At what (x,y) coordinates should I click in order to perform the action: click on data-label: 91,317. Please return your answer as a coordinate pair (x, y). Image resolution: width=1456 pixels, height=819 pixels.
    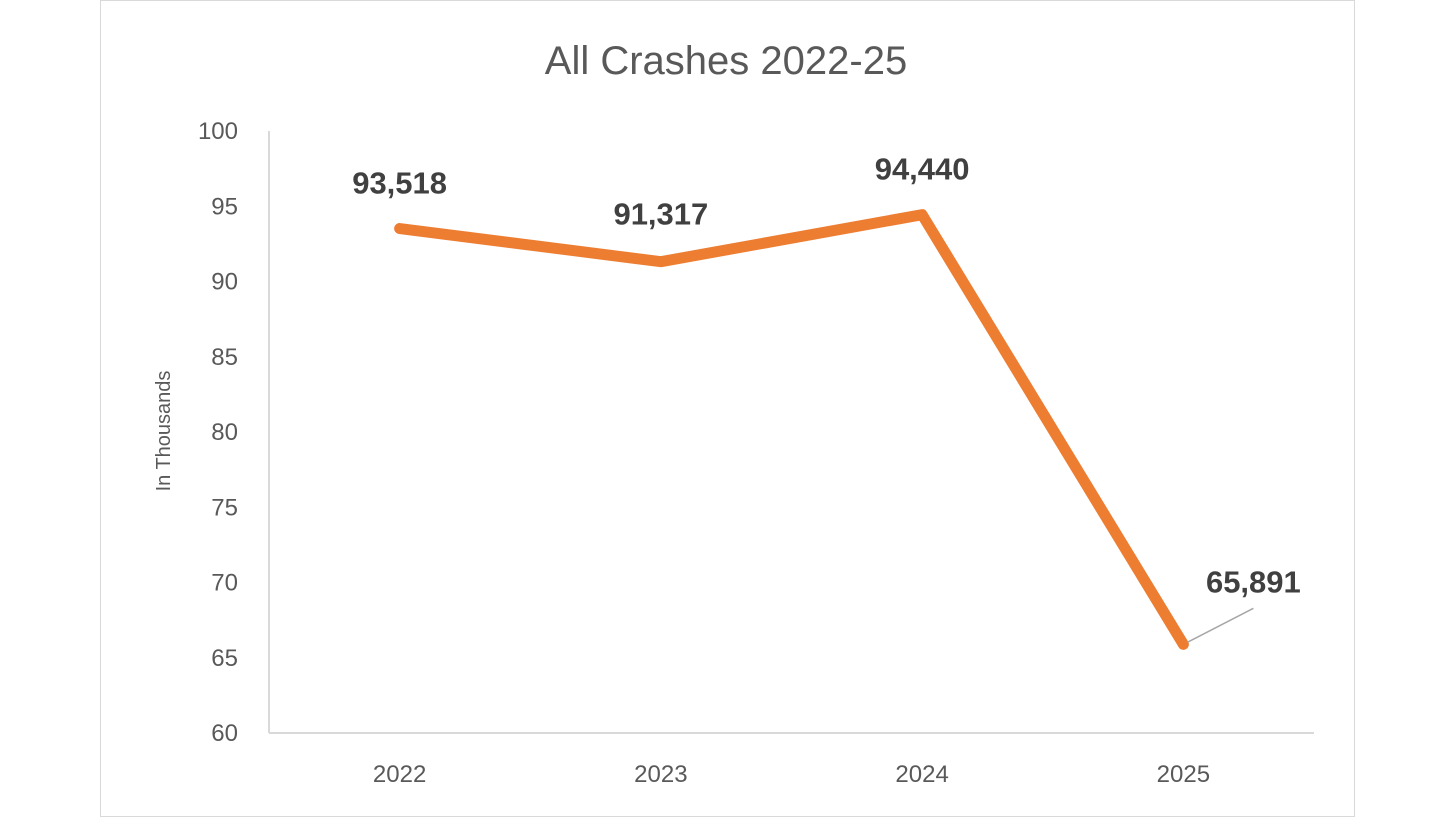
    Looking at the image, I should click on (660, 214).